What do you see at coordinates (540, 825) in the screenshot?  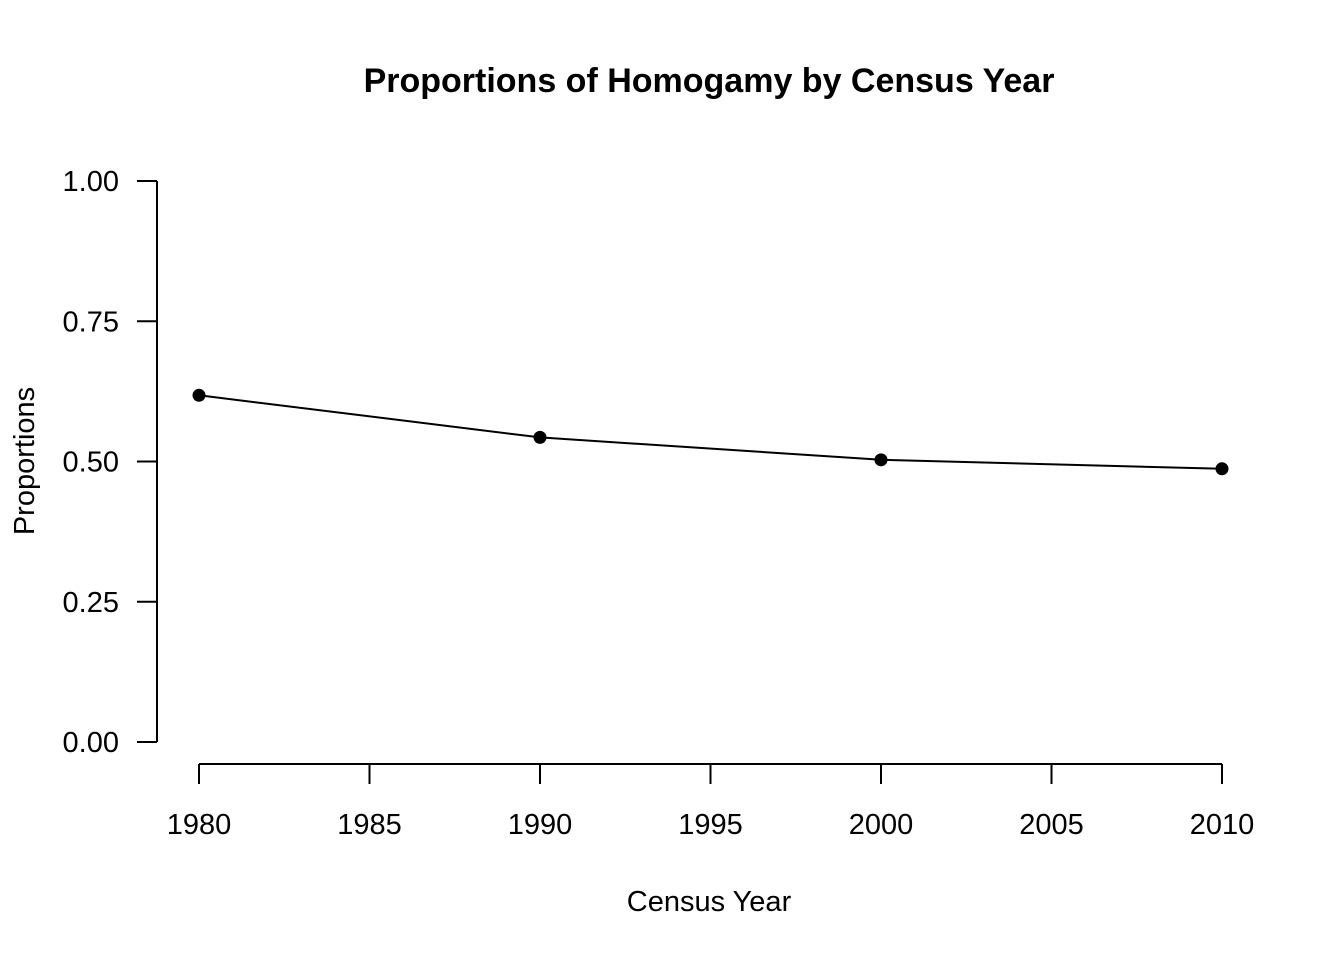 I see `x-tick-label: 1990` at bounding box center [540, 825].